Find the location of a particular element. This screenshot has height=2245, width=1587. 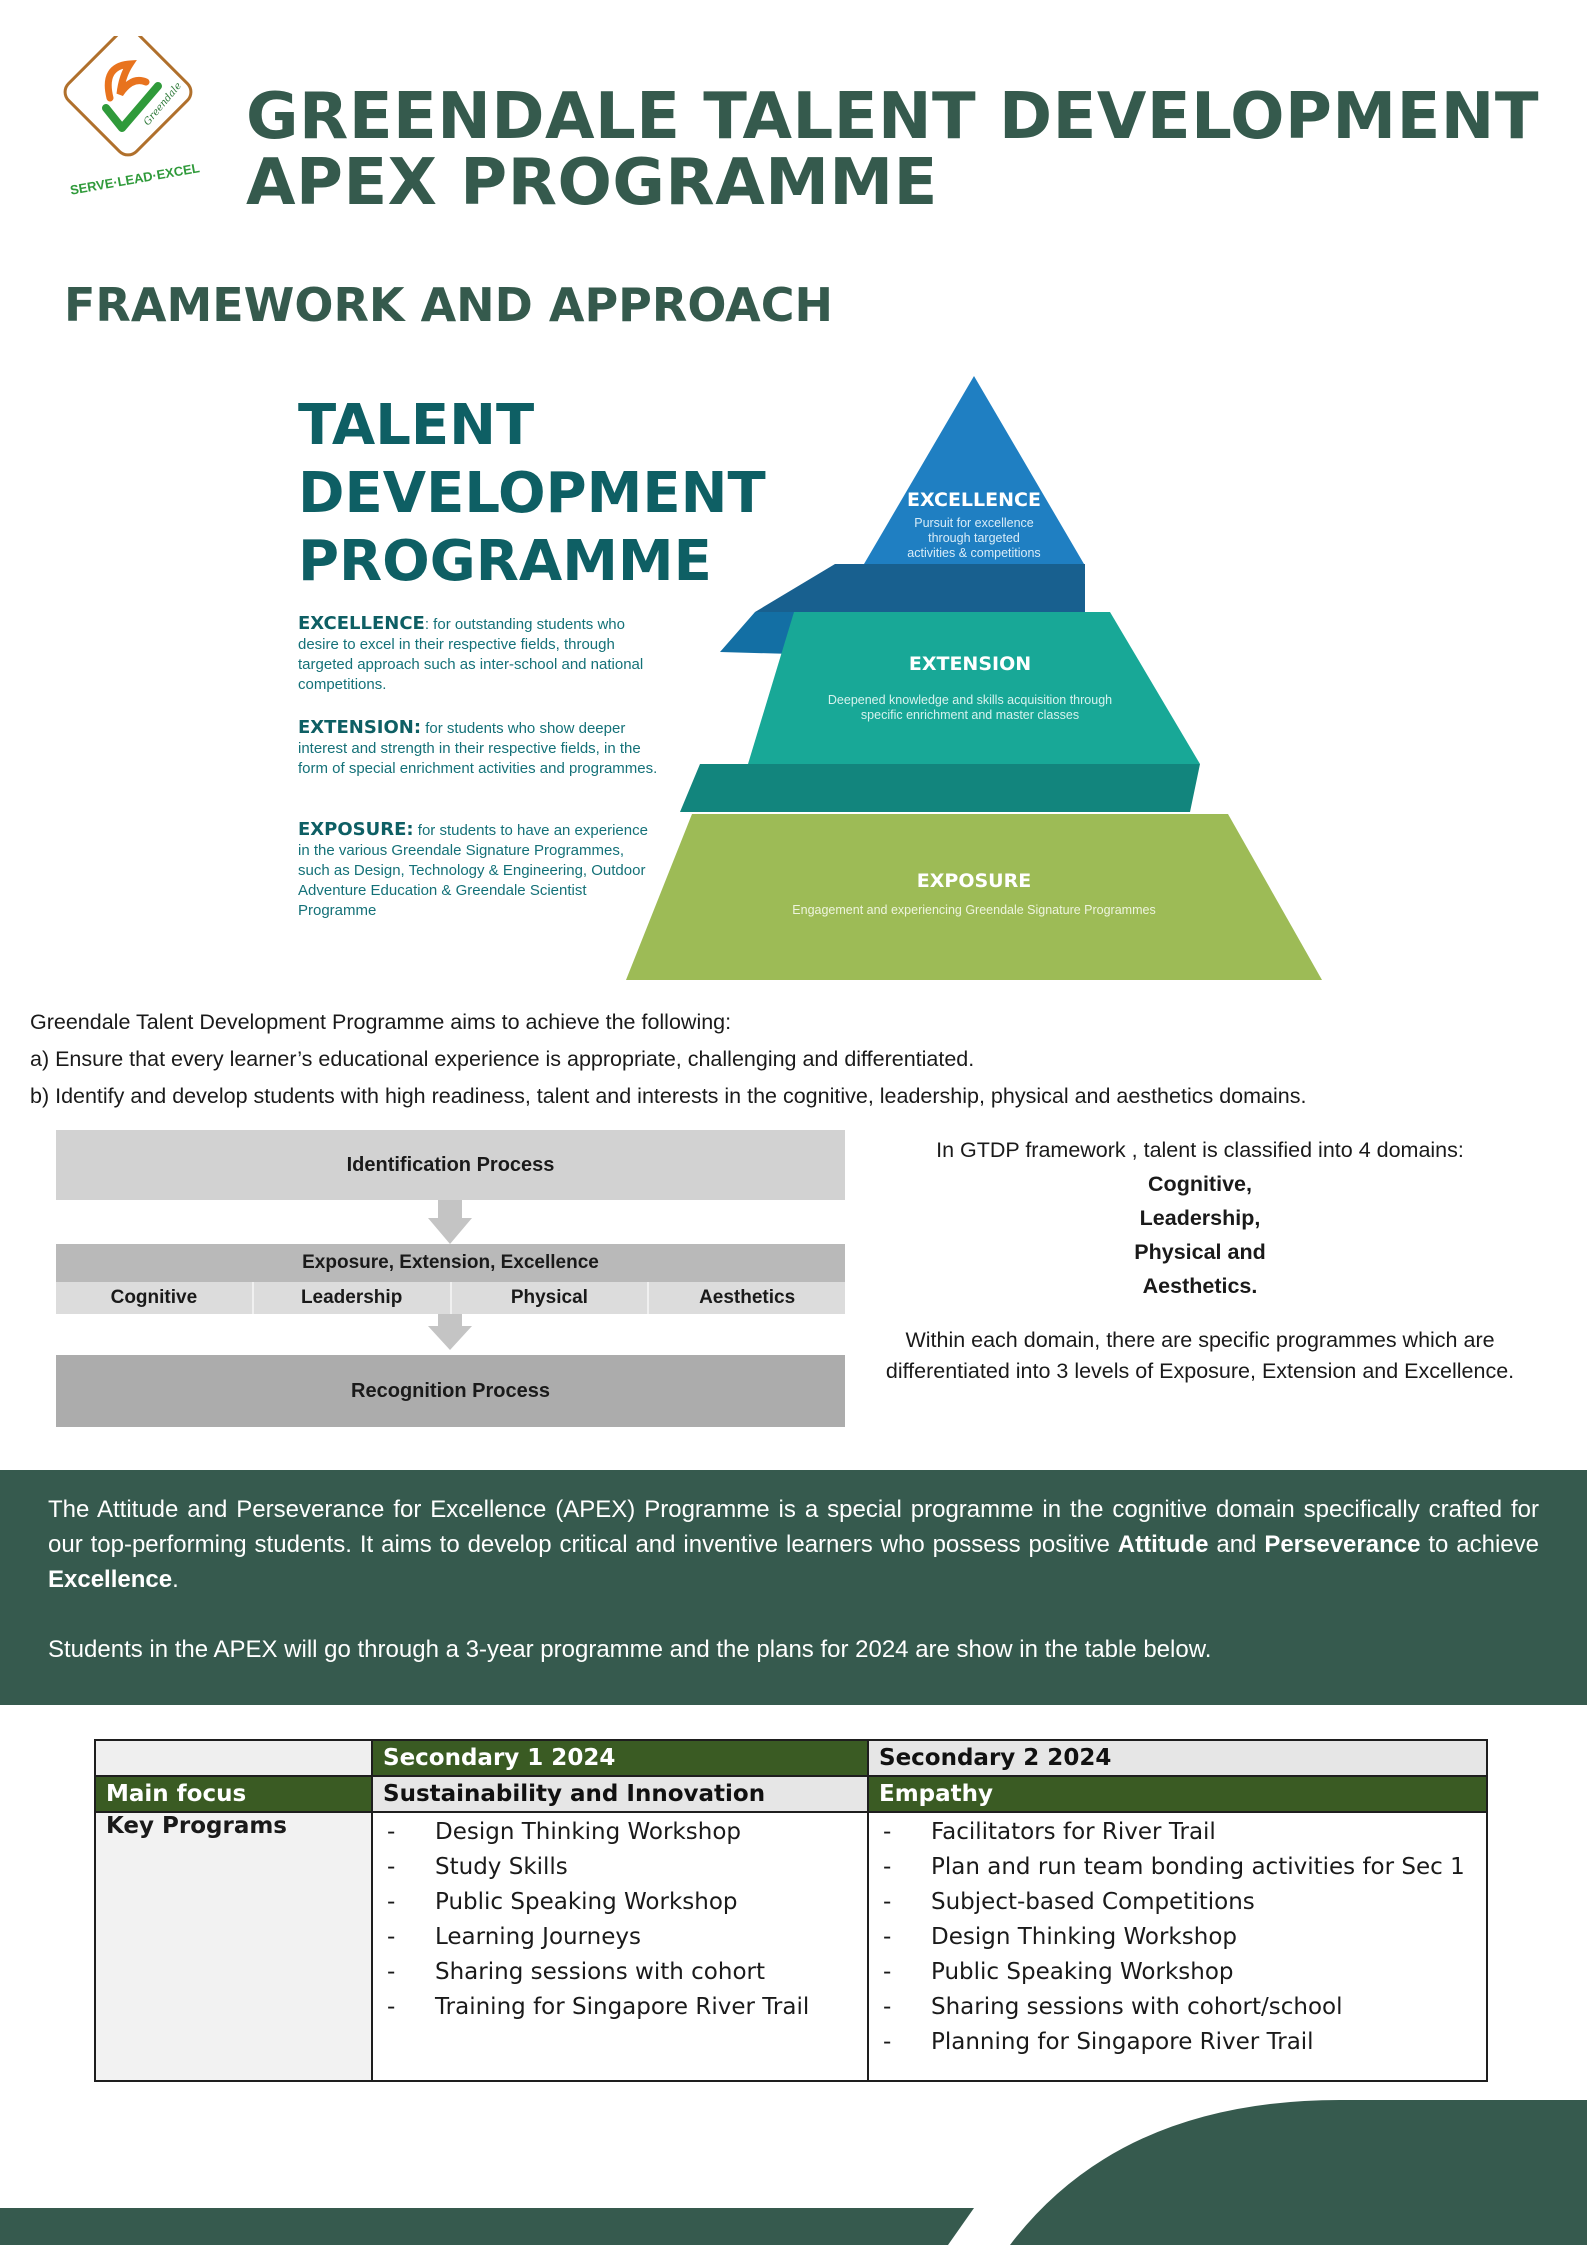

footer-curve-shape is located at coordinates (1298, 2172).